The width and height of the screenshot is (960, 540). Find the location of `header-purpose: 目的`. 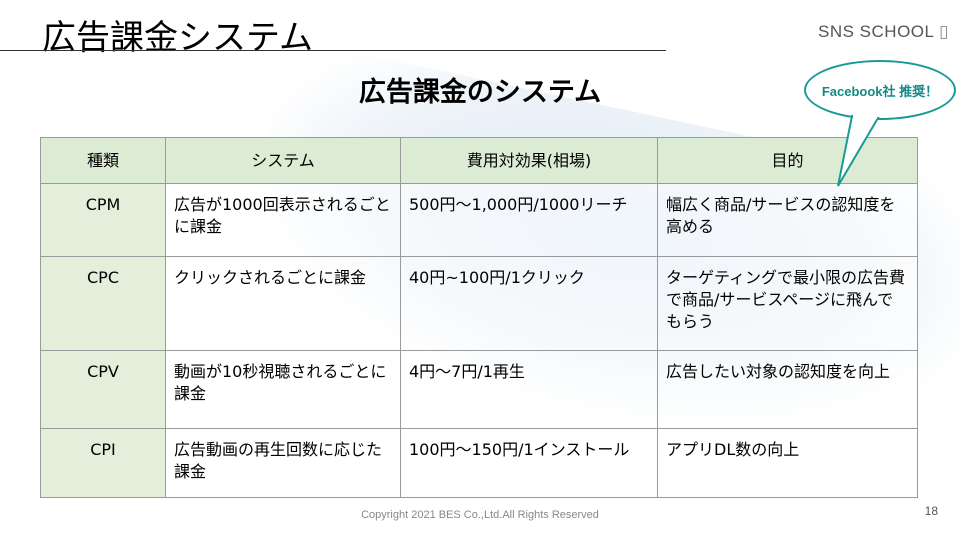

header-purpose: 目的 is located at coordinates (787, 160).